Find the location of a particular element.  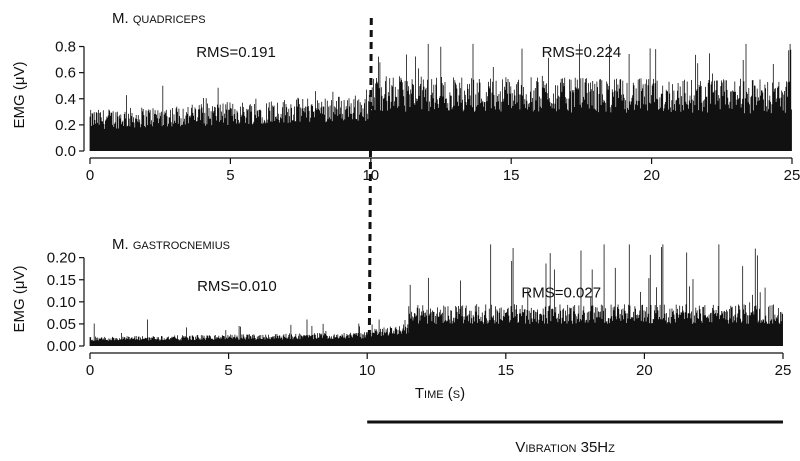

y-tick-label: 0.2 is located at coordinates (65, 125).